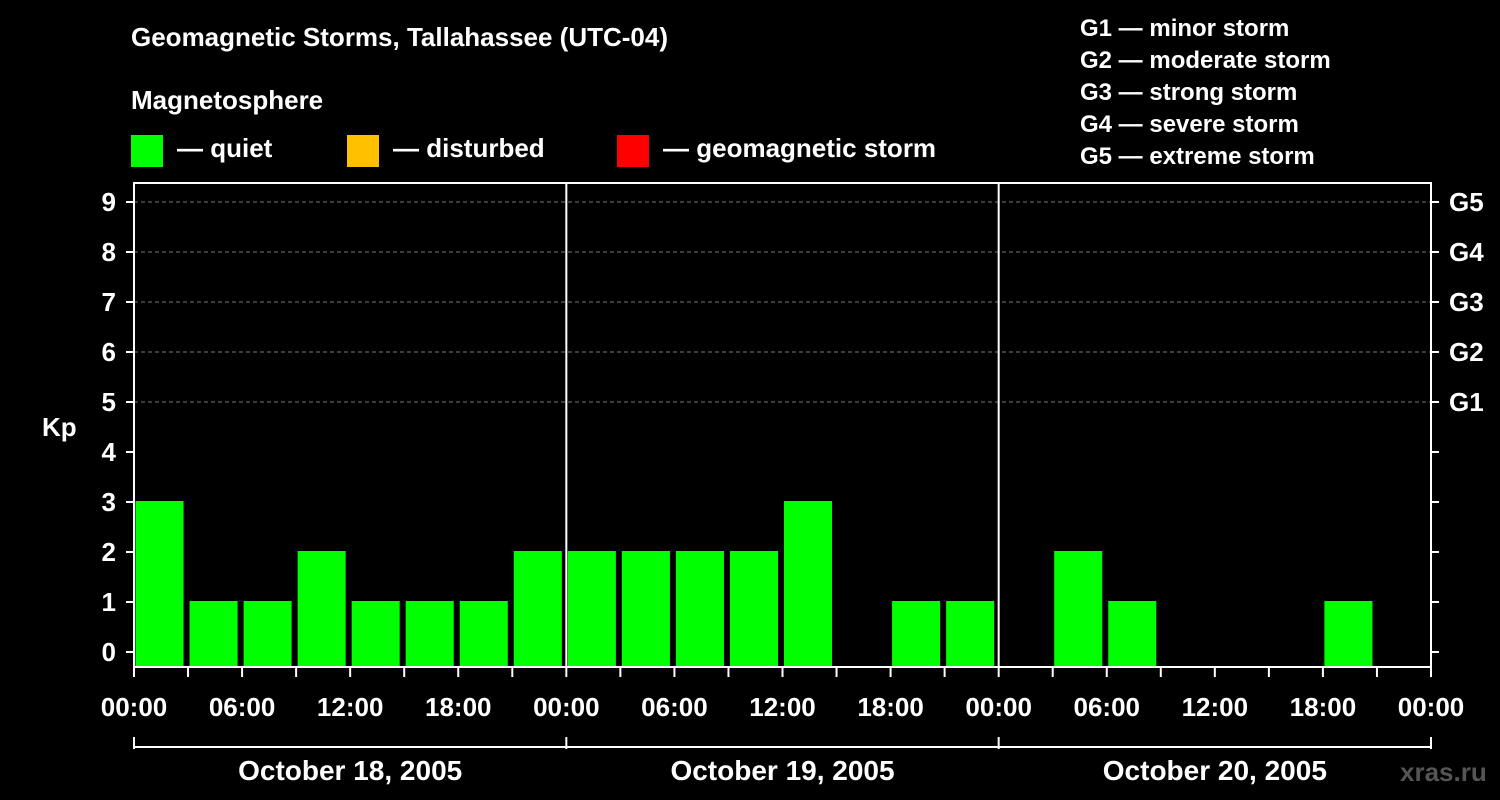  What do you see at coordinates (147, 151) in the screenshot?
I see `legend-swatch-quiet` at bounding box center [147, 151].